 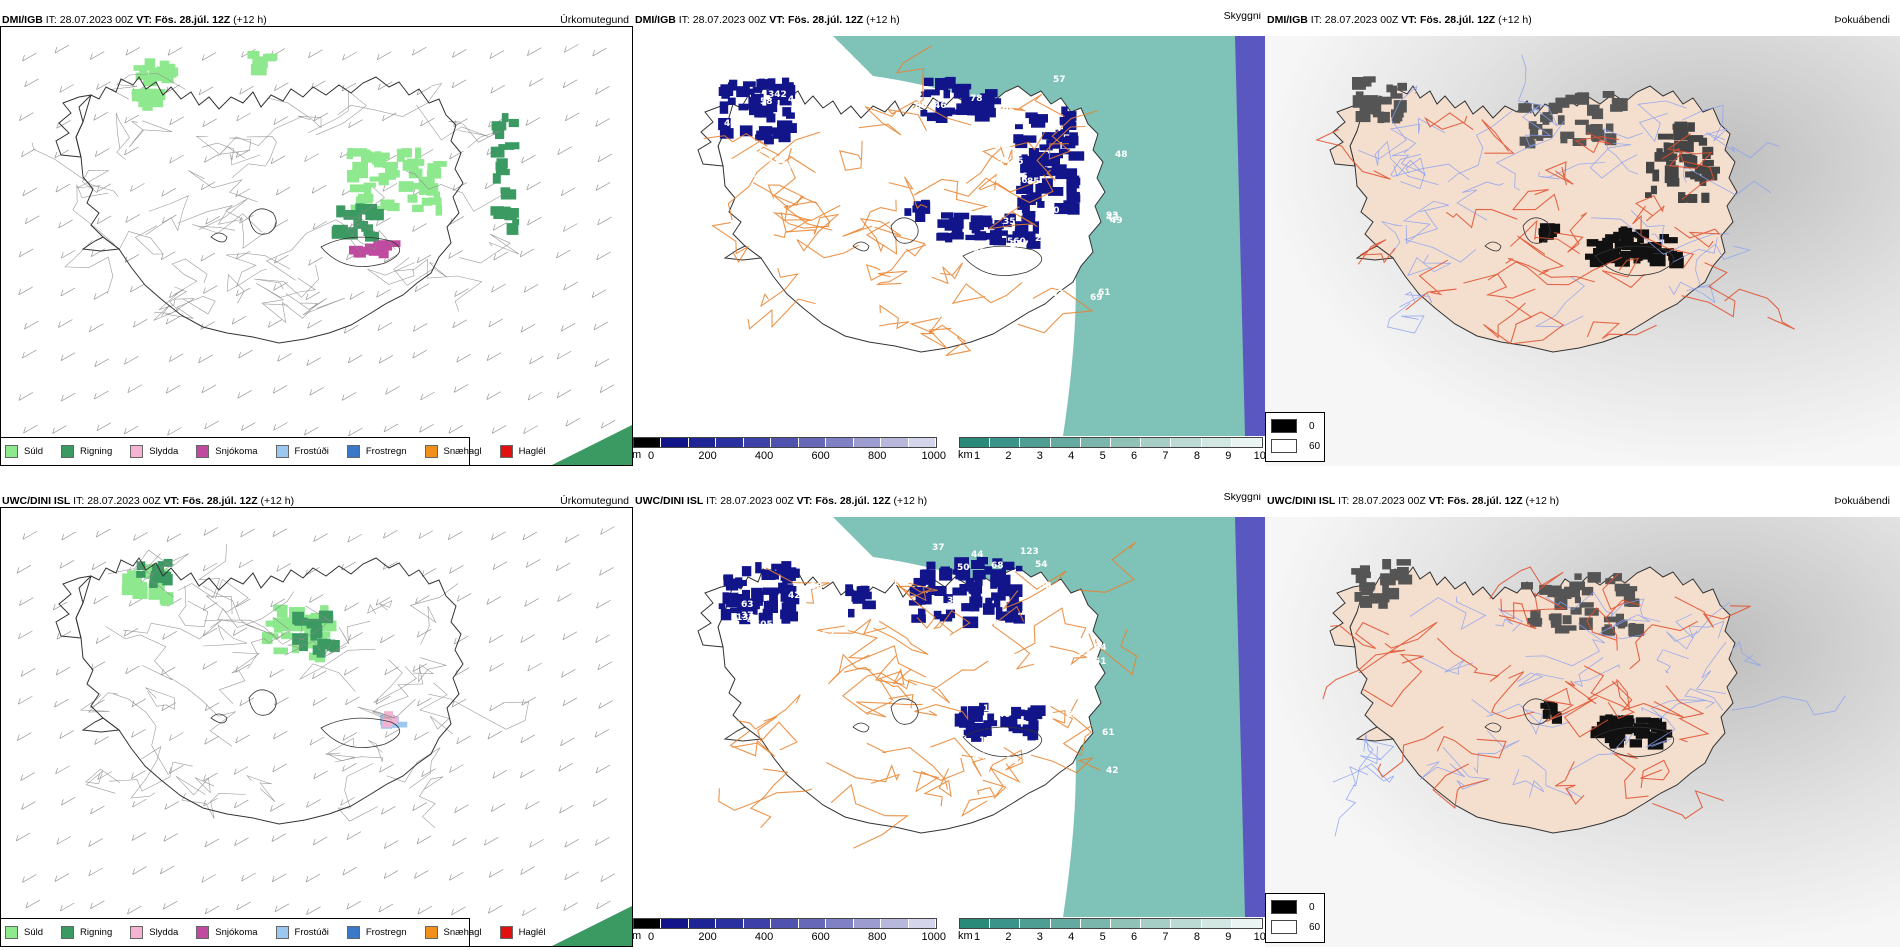 I want to click on cloud-base-label: 37, so click(x=747, y=616).